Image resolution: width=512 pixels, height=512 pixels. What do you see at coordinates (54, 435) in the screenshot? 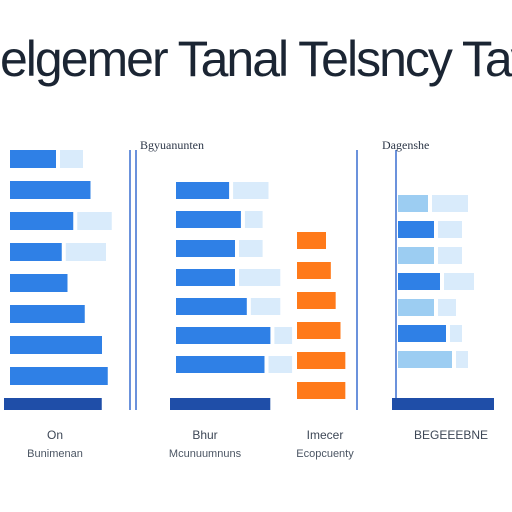
I see `caption-1-line1: On` at bounding box center [54, 435].